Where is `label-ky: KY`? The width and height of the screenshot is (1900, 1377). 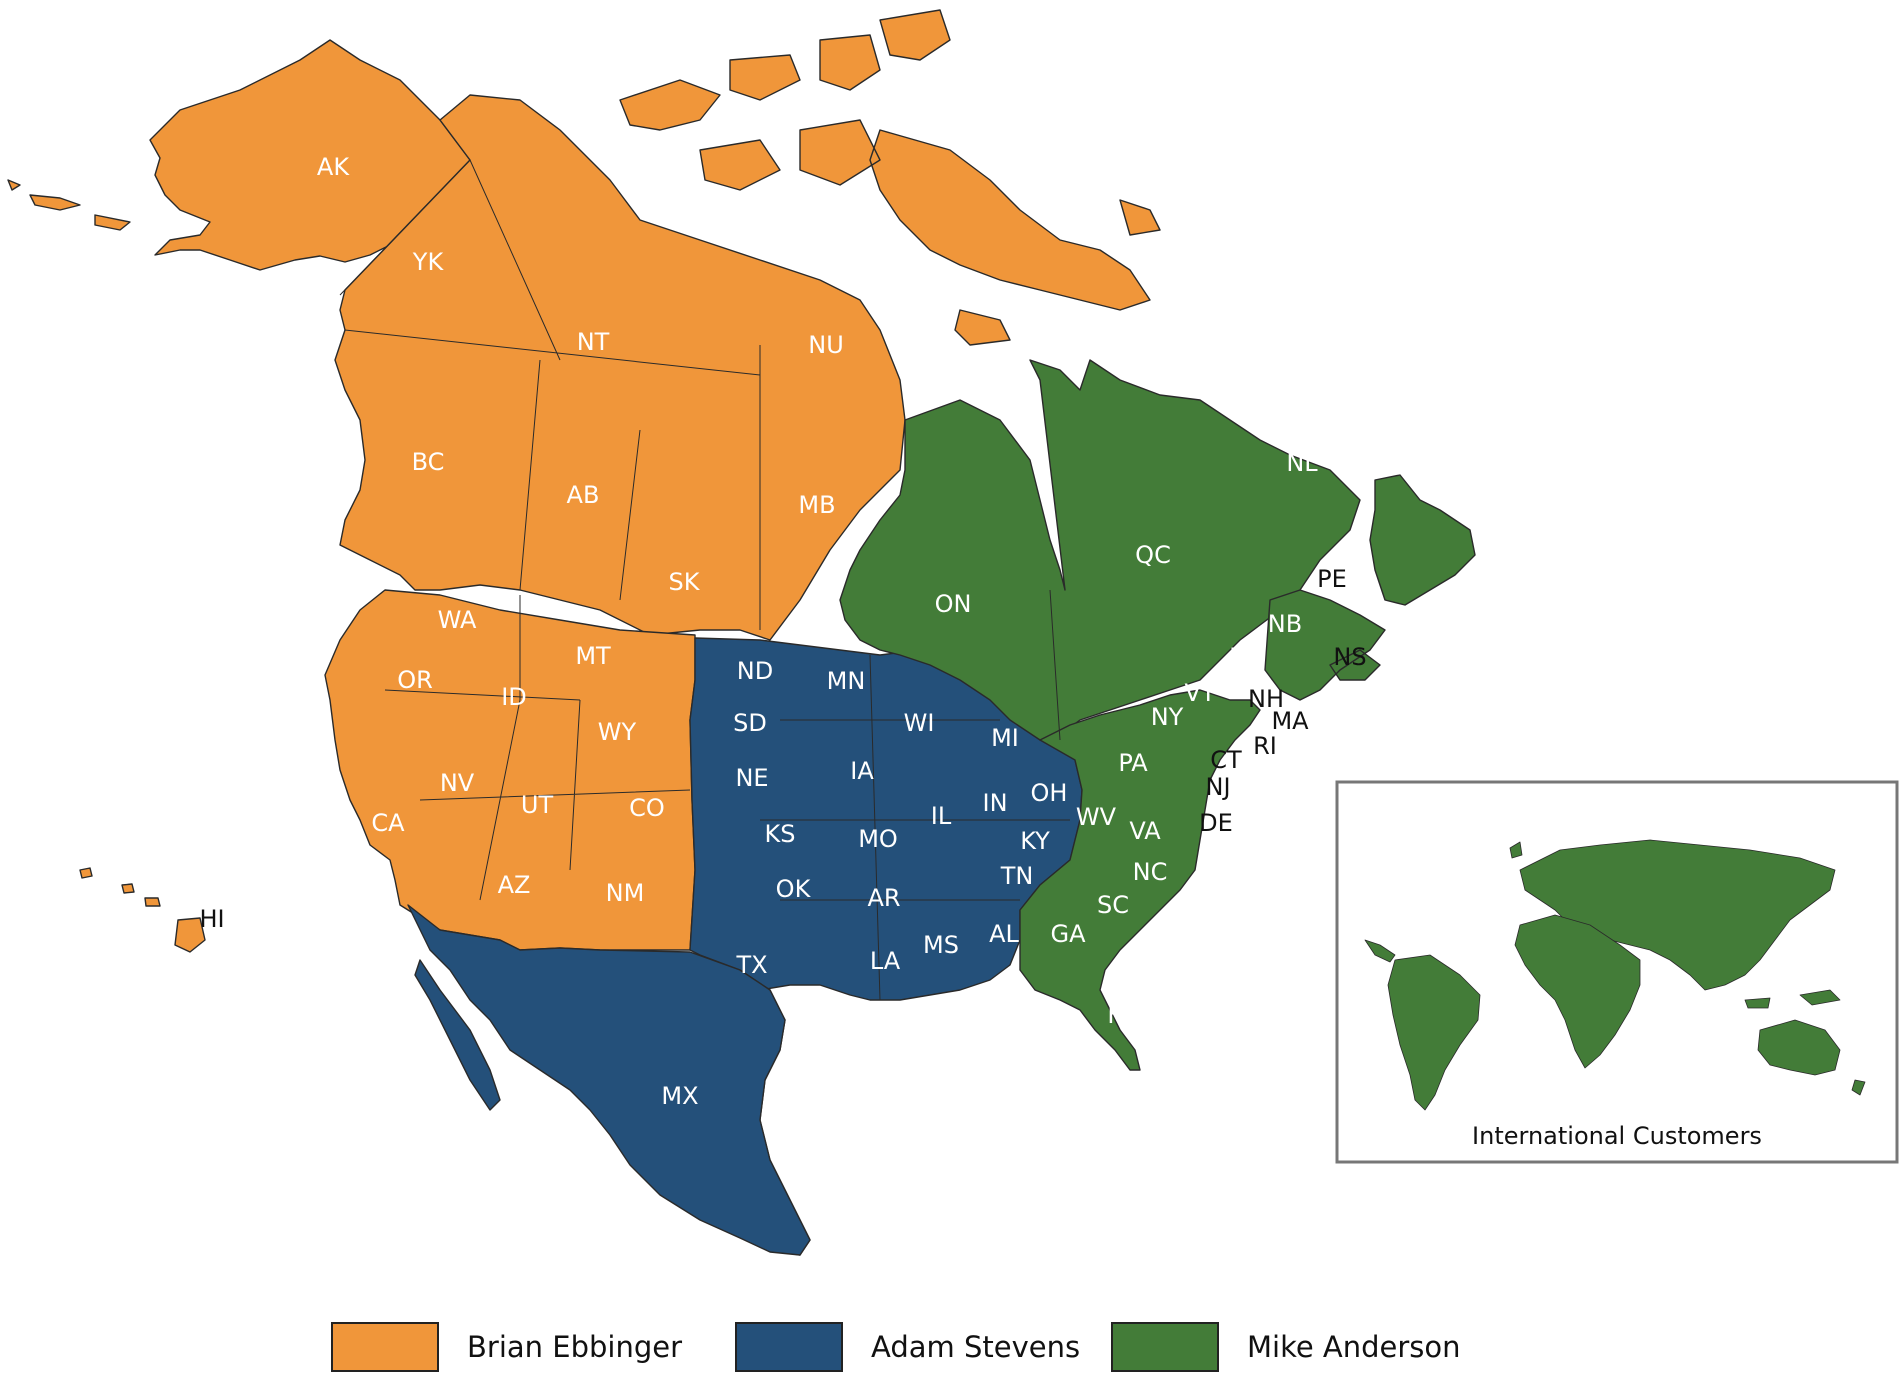
label-ky: KY is located at coordinates (1035, 841).